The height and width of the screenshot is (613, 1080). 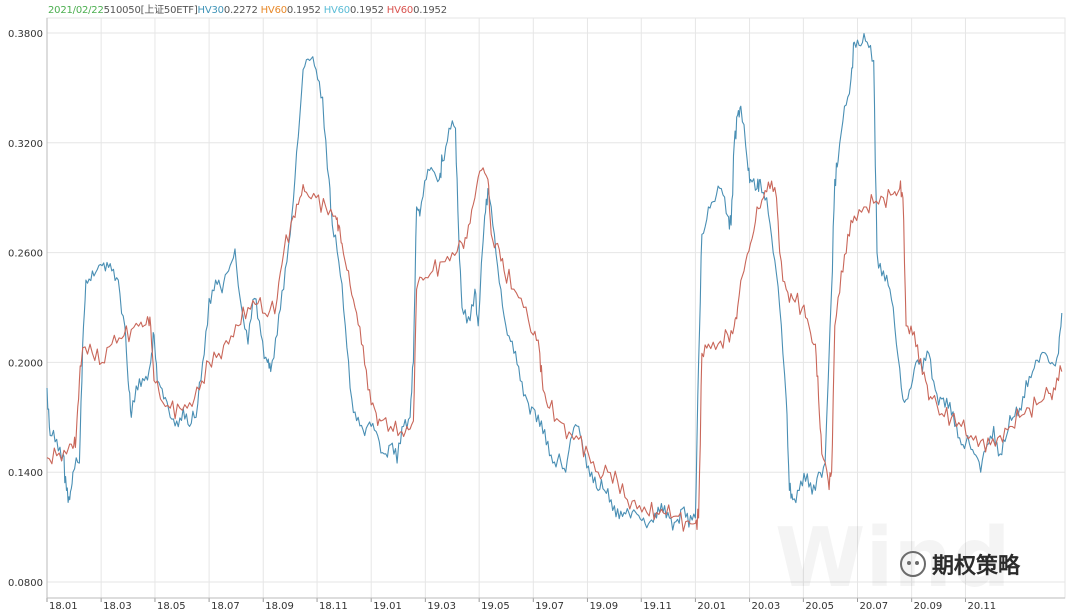 I want to click on x-tick-label: 20.11, so click(x=981, y=606).